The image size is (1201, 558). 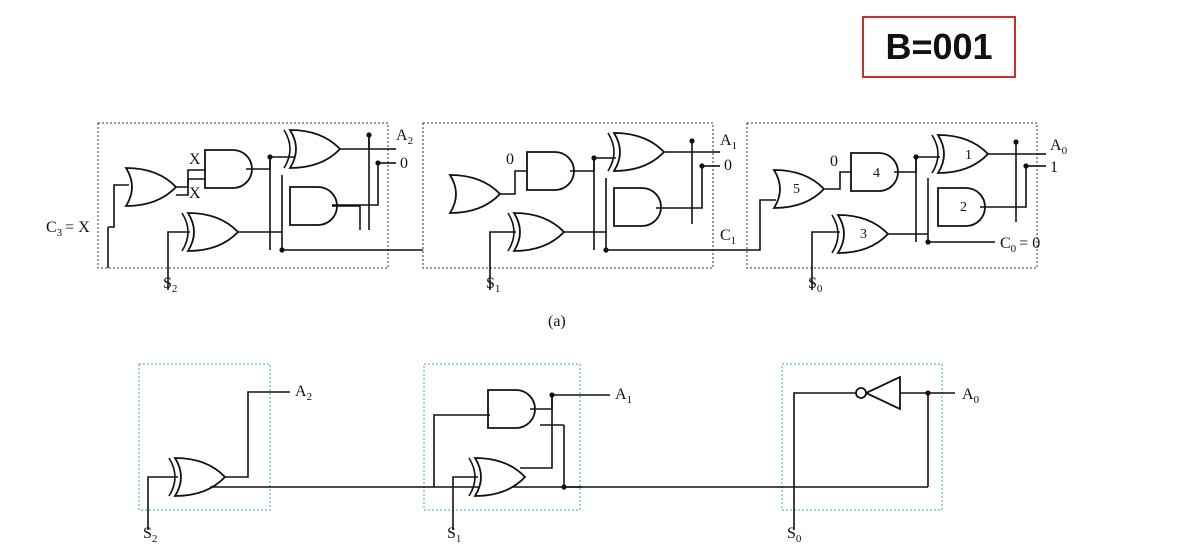 I want to click on bottom-stage0-out-label: A, so click(x=968, y=394).